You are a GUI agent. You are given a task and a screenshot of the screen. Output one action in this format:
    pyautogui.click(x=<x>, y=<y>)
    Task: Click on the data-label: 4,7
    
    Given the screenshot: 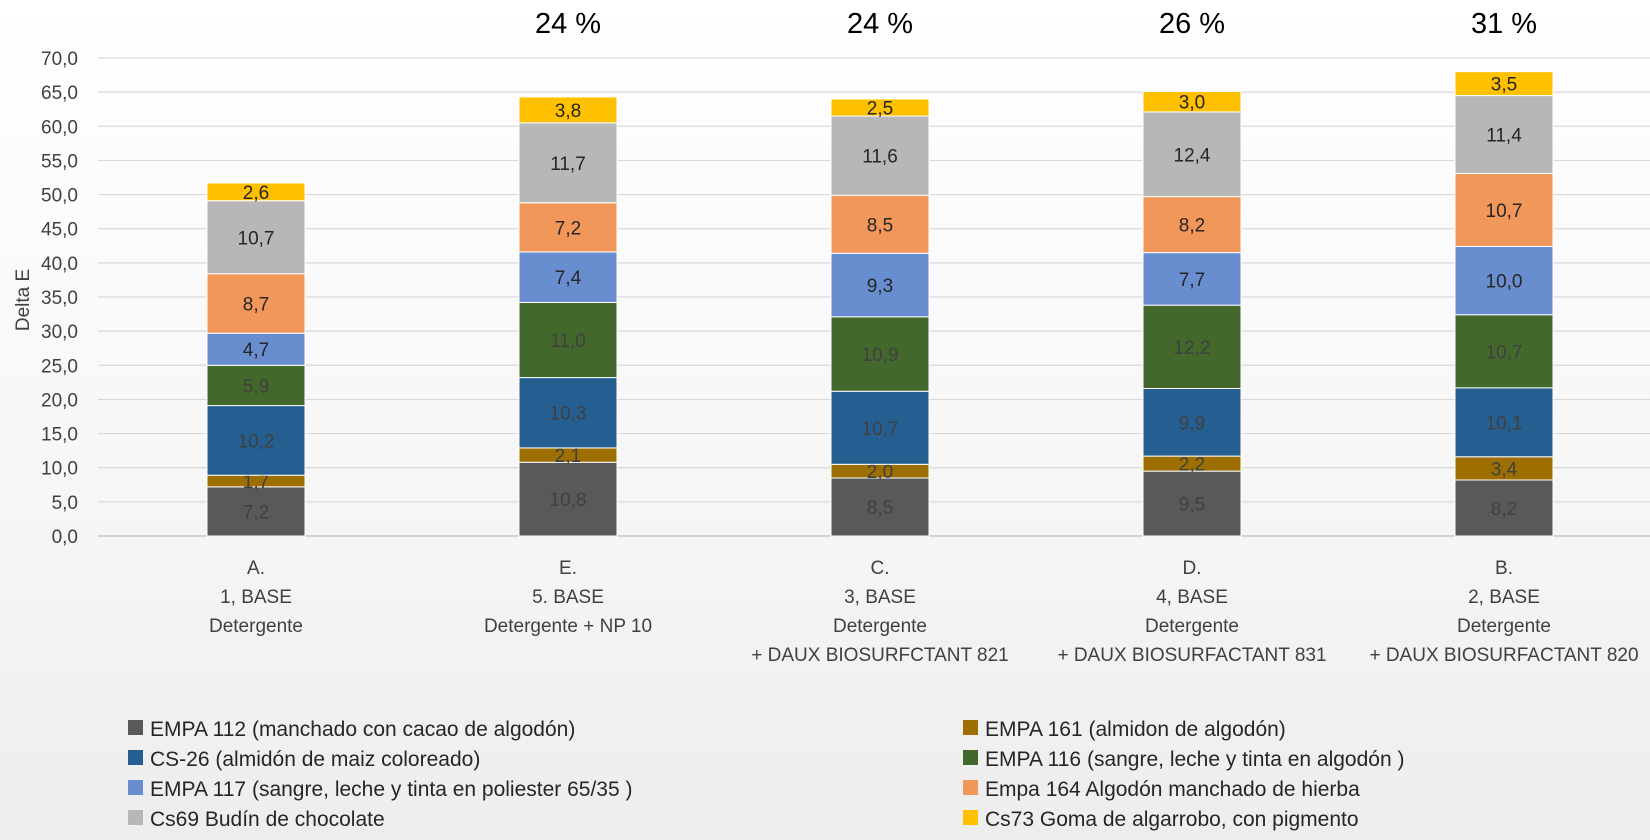 What is the action you would take?
    pyautogui.click(x=256, y=350)
    